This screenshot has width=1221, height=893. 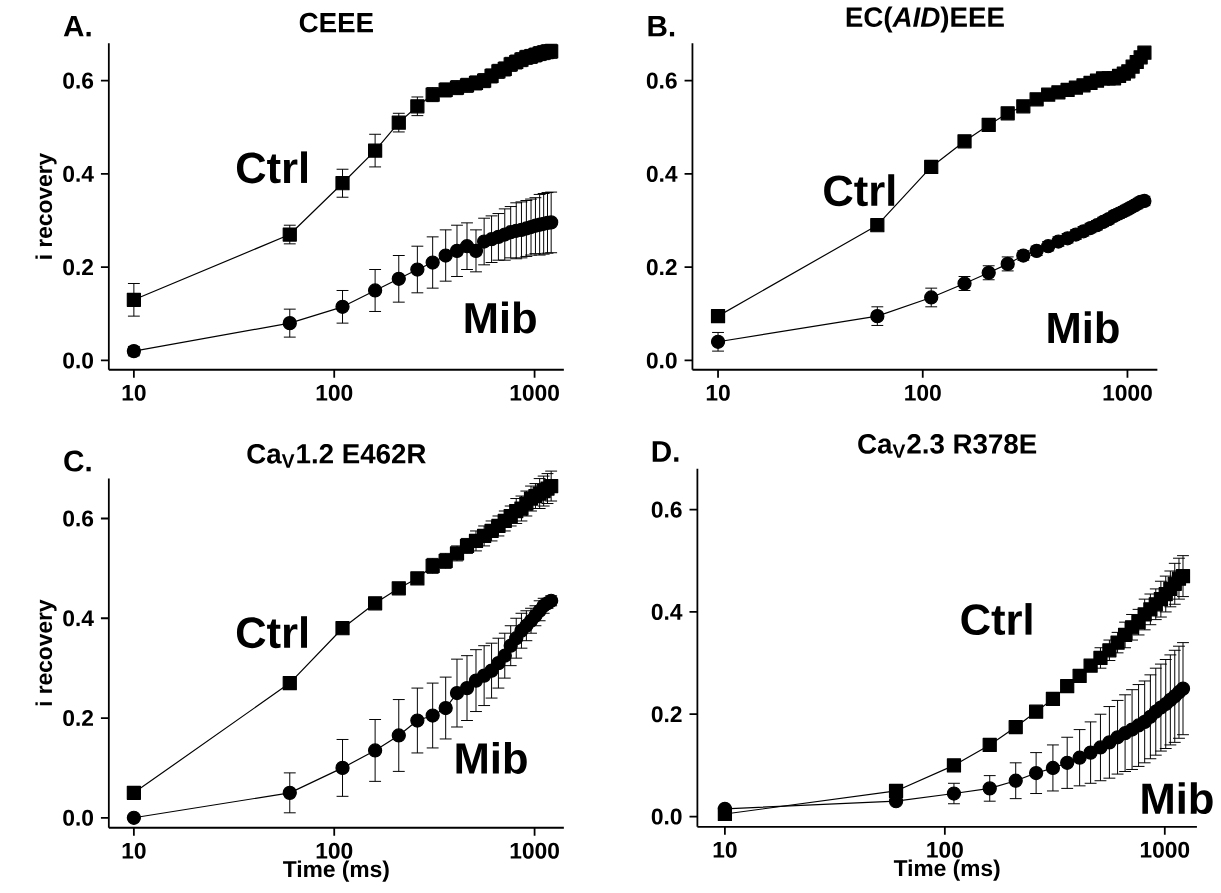 What do you see at coordinates (77, 461) in the screenshot?
I see `text: C.` at bounding box center [77, 461].